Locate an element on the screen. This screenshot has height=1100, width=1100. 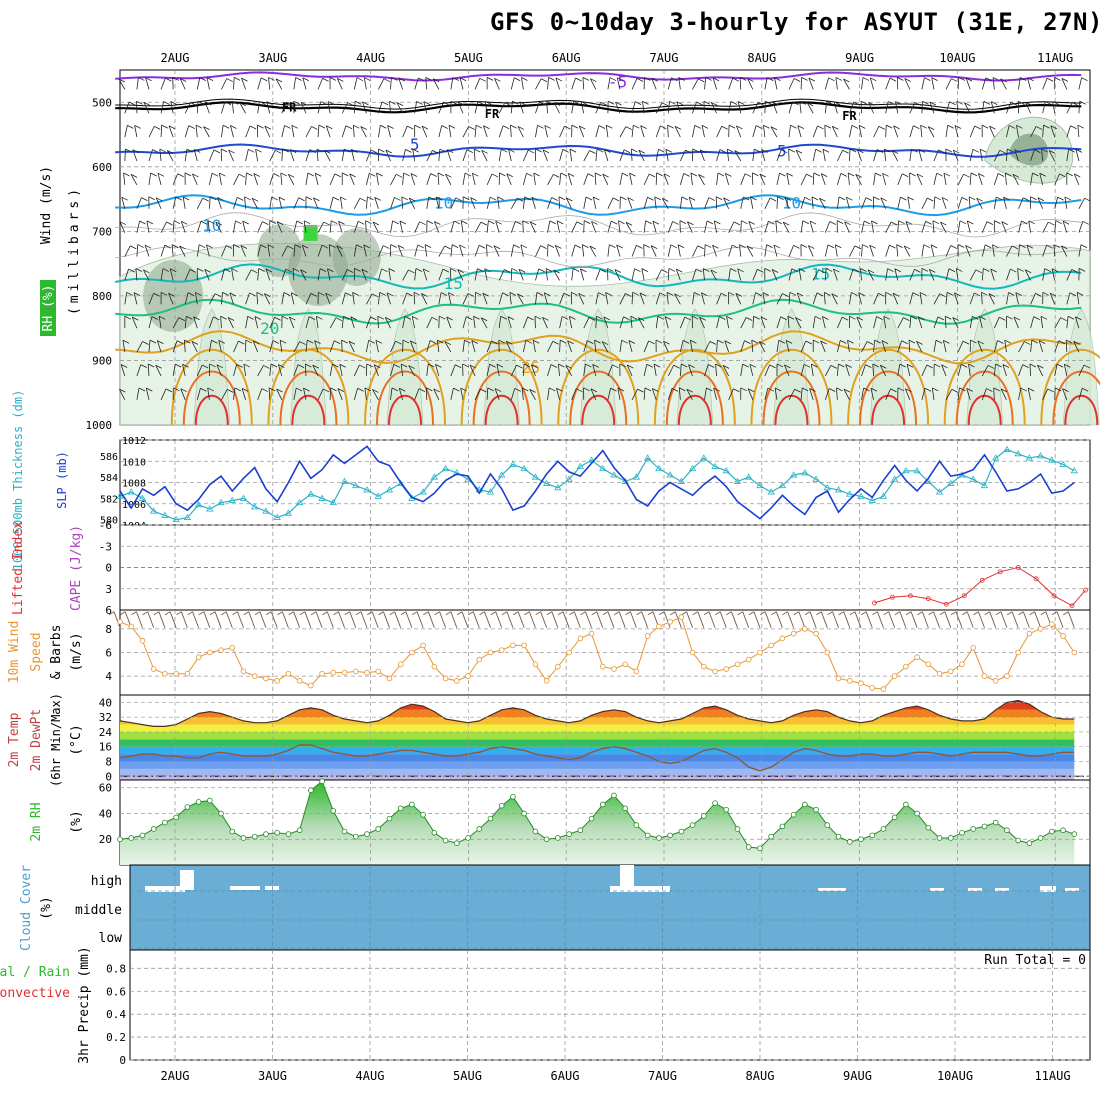
wind10m-speed-line-marker is located at coordinates (288, 673).